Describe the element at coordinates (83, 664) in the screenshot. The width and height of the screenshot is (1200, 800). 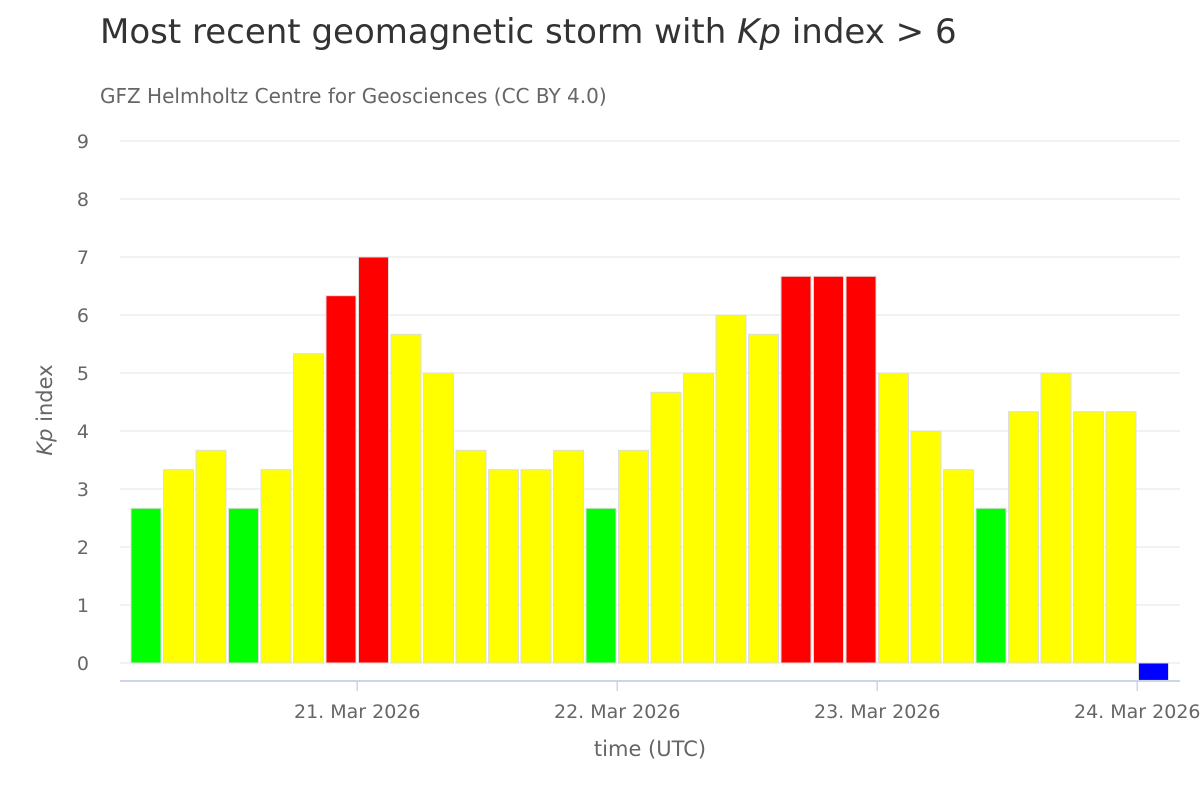
I see `y-tick-label: 0` at that location.